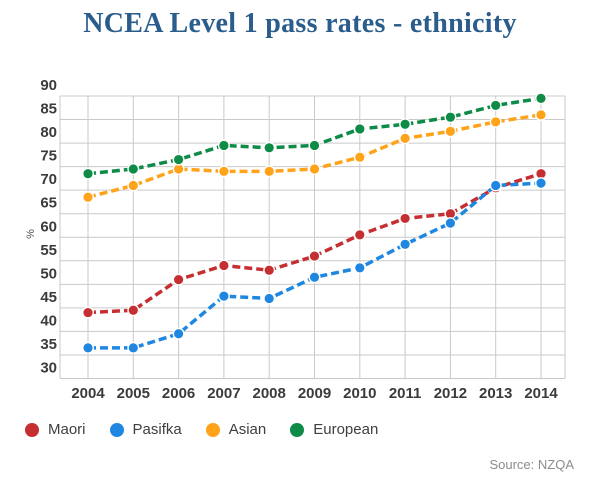 The width and height of the screenshot is (600, 488). I want to click on y-axis-tick-label: 65, so click(48, 203).